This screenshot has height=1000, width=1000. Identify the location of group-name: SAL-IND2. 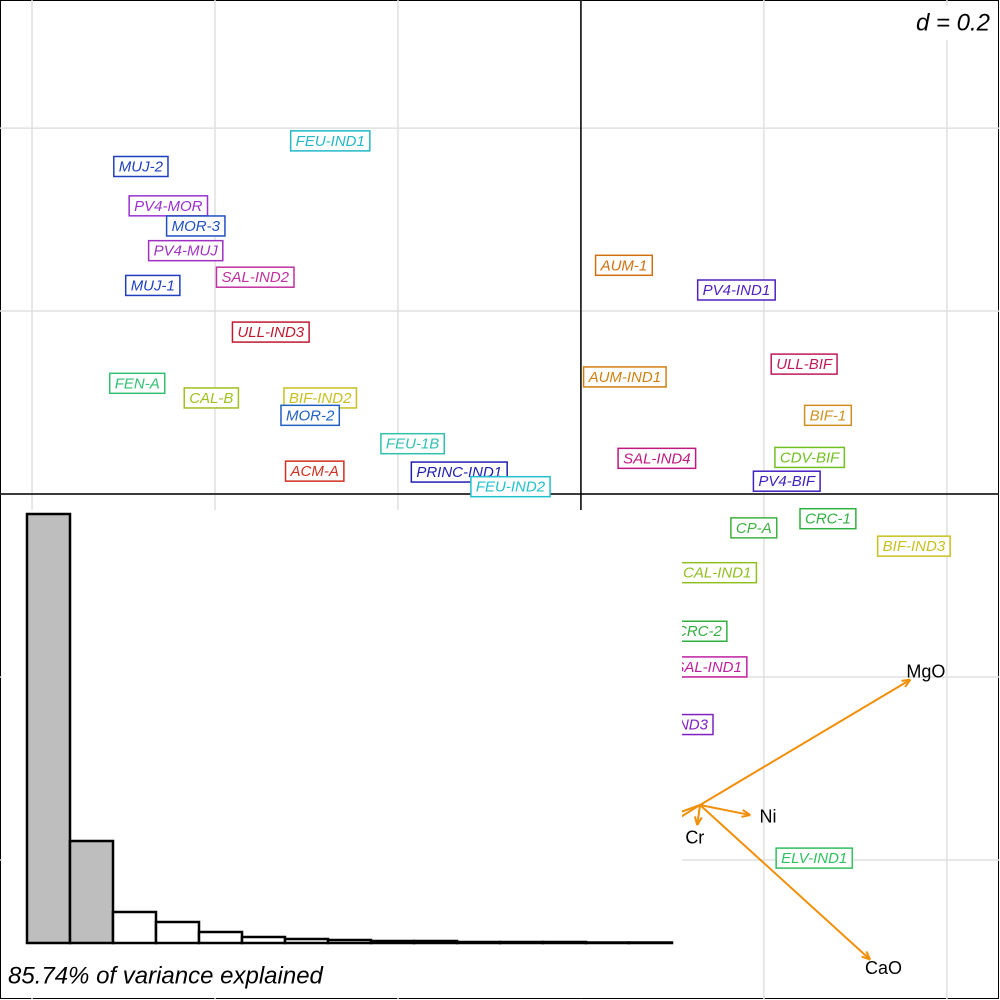
(255, 277).